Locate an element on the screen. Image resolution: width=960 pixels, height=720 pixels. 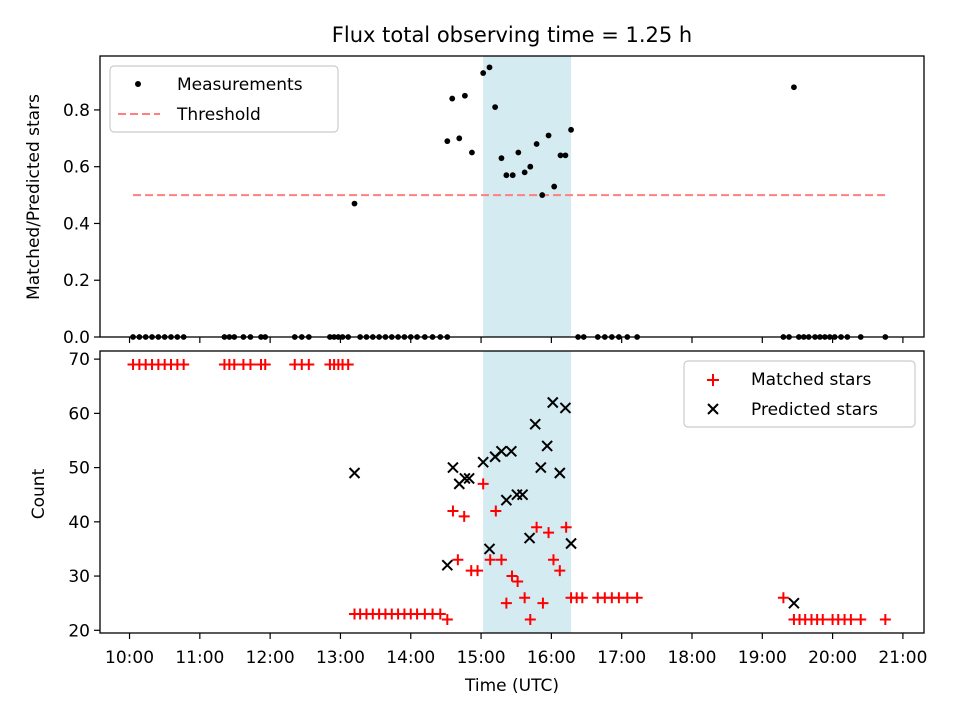
x-tick-label: 16:00 is located at coordinates (551, 658).